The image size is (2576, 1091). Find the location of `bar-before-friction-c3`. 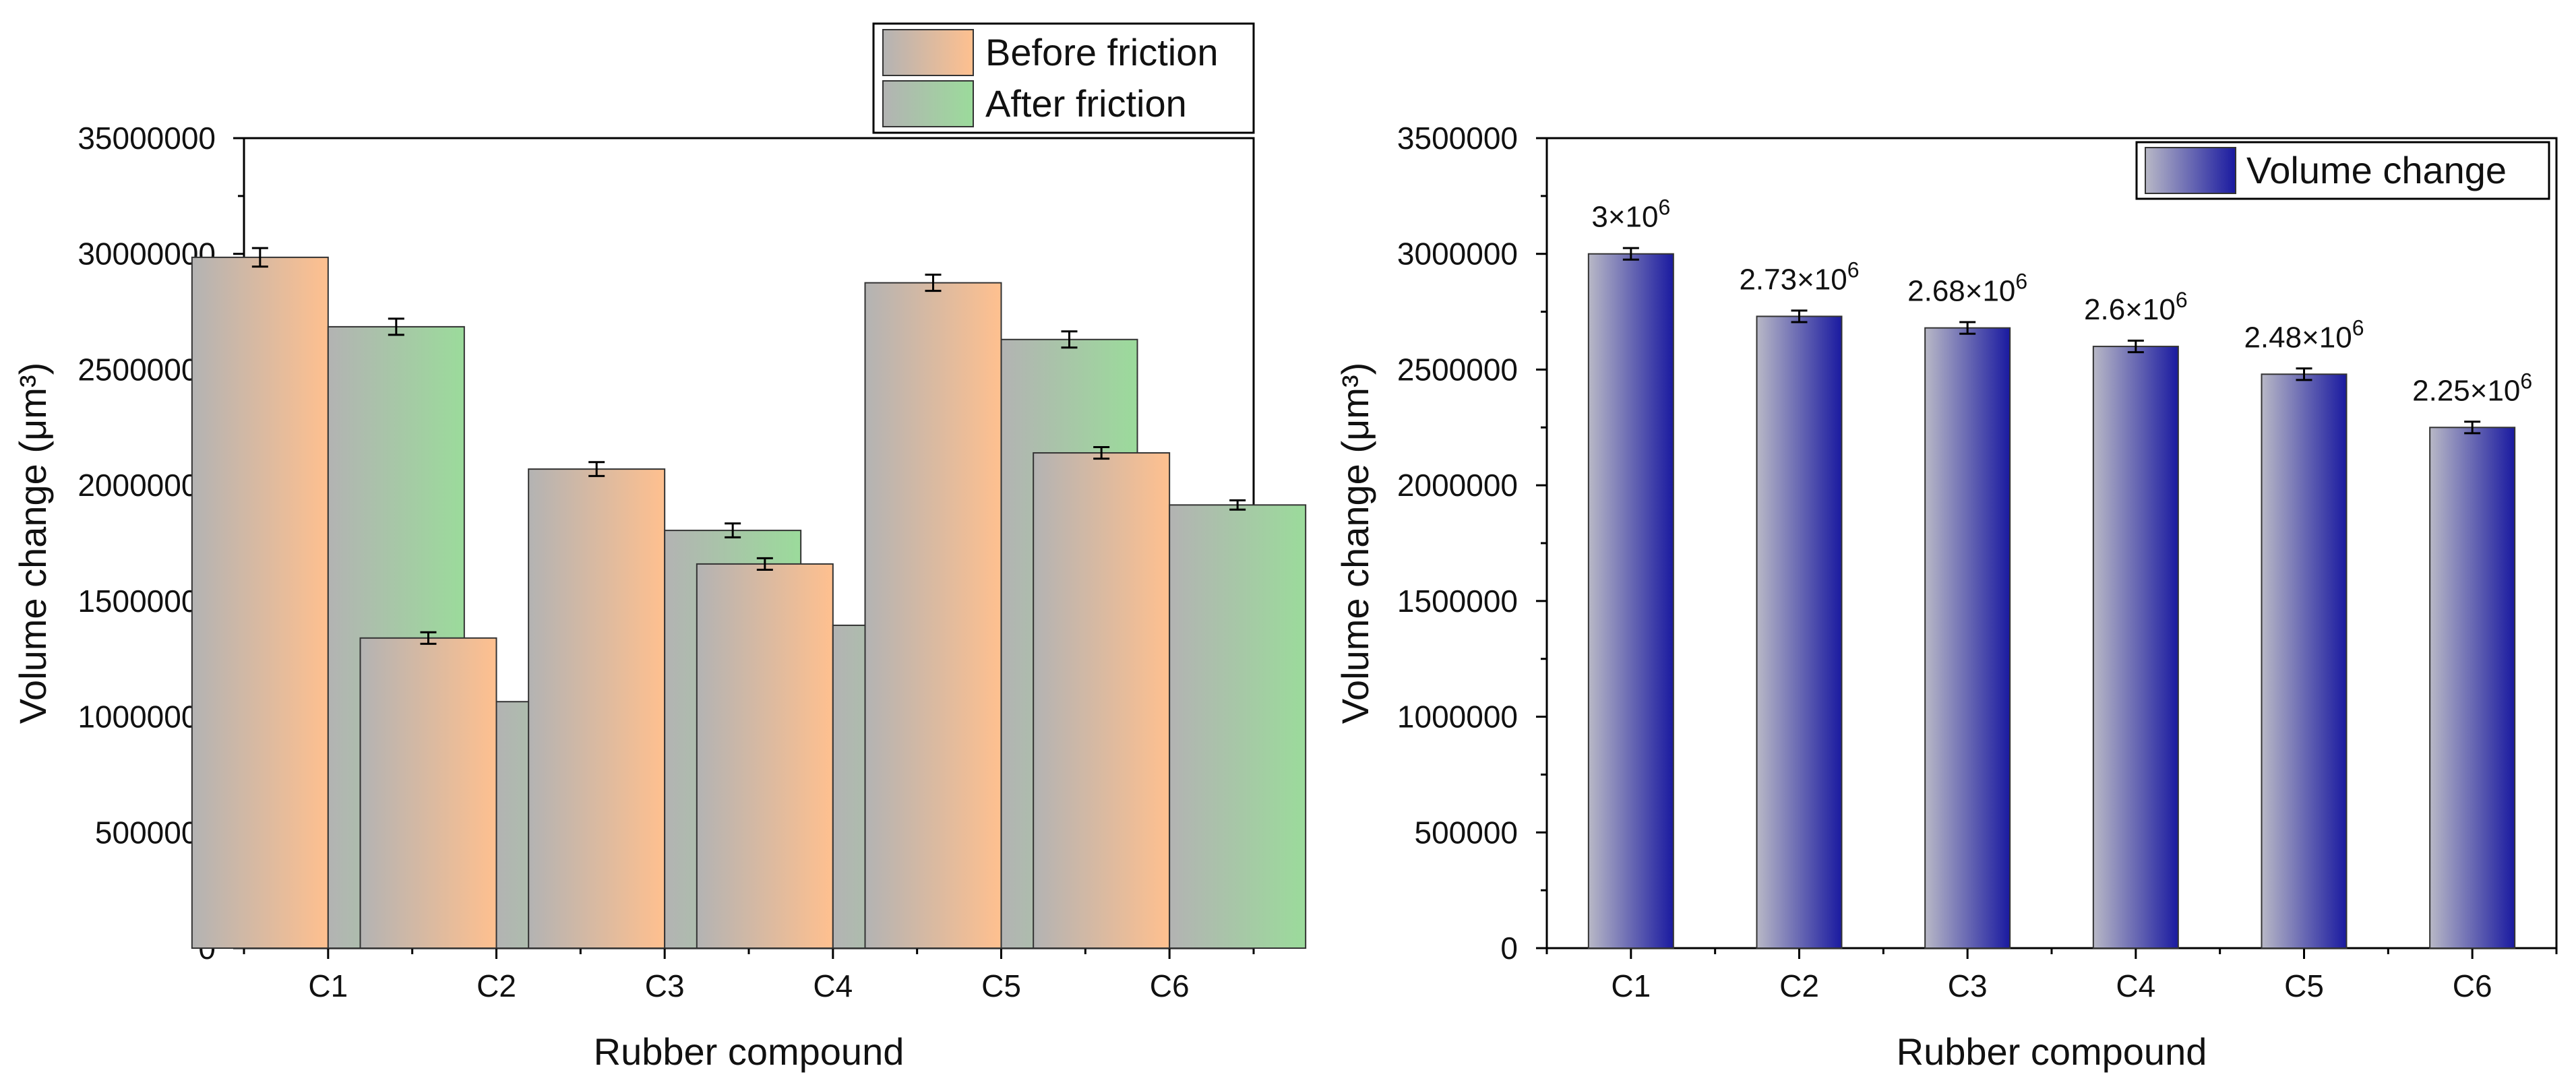

bar-before-friction-c3 is located at coordinates (597, 708).